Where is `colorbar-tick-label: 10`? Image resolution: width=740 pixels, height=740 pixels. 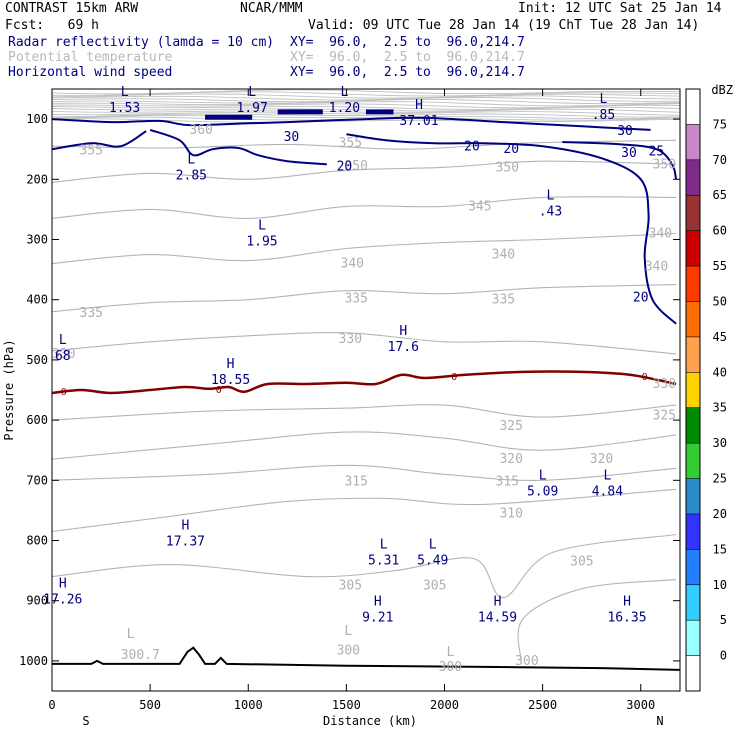
colorbar-tick-label: 10 is located at coordinates (720, 585).